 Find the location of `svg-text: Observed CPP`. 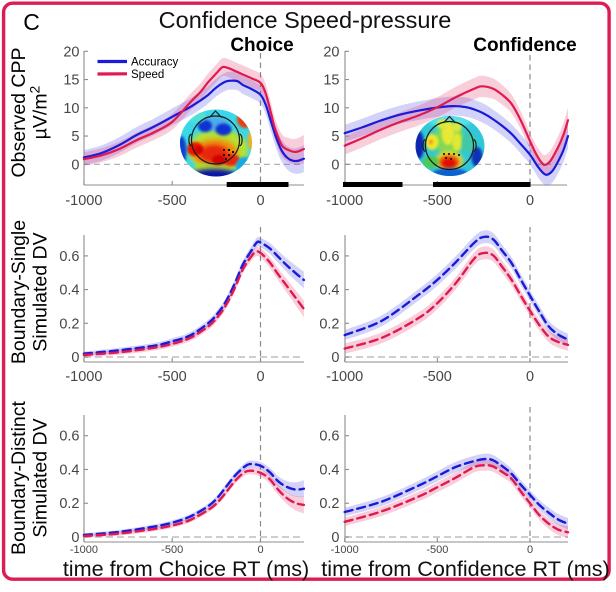

svg-text: Observed CPP is located at coordinates (19, 112).